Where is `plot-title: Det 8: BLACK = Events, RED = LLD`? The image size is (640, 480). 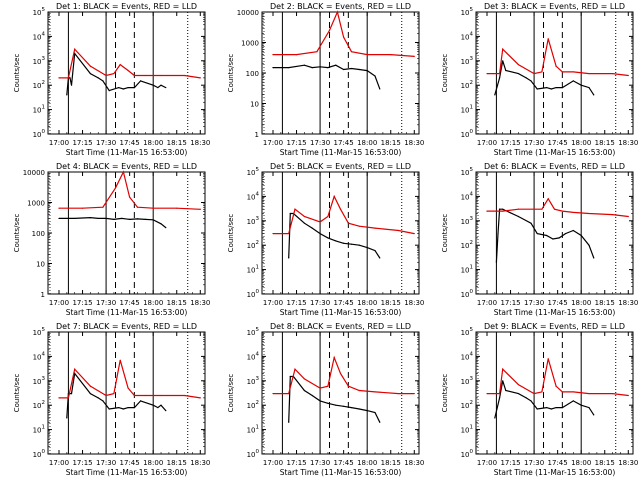 plot-title: Det 8: BLACK = Events, RED = LLD is located at coordinates (340, 326).